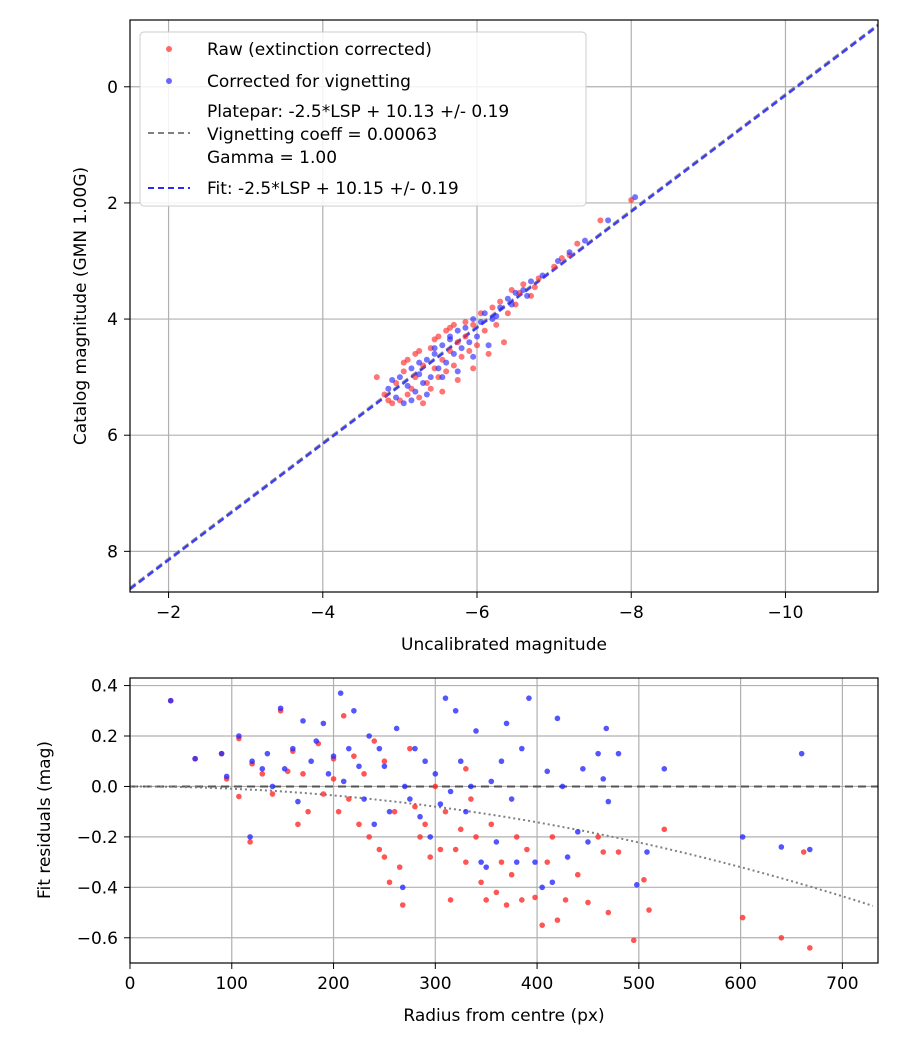 The image size is (900, 1050). Describe the element at coordinates (130, 984) in the screenshot. I see `bottom-x-tick-label: 0` at that location.